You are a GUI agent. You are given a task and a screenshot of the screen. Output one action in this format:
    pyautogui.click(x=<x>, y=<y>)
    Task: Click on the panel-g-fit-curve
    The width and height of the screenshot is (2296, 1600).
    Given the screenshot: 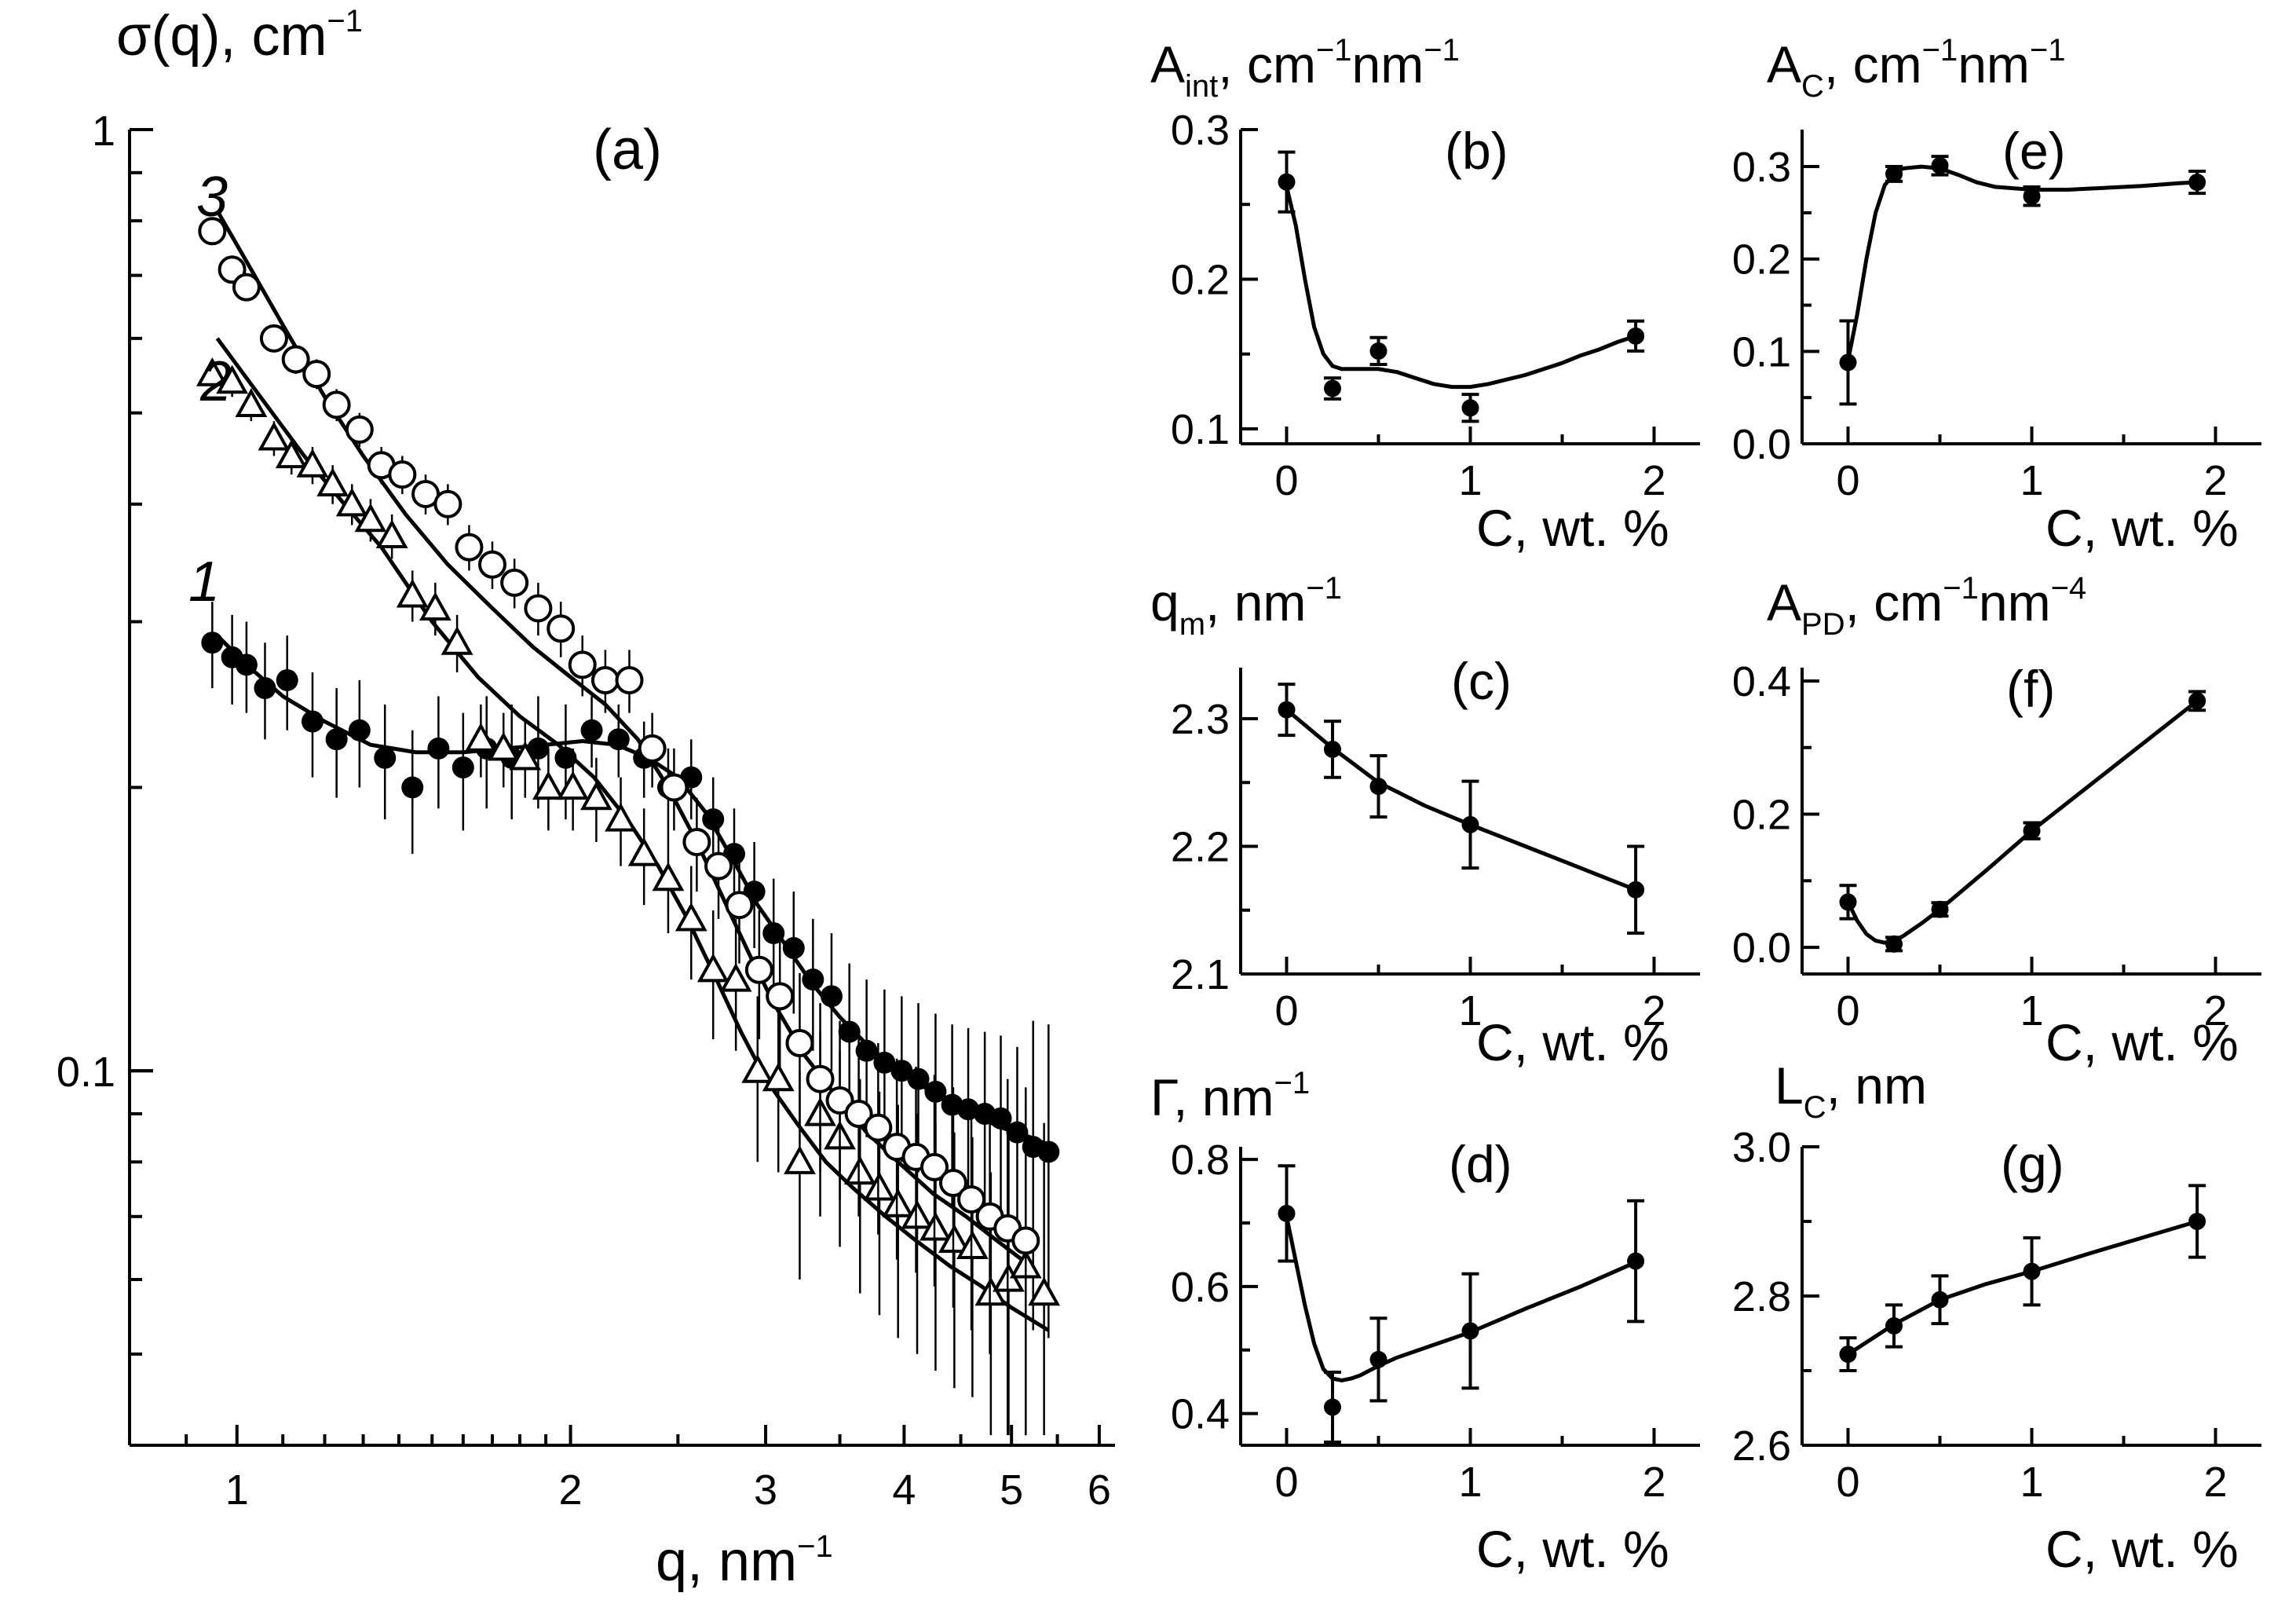 What is the action you would take?
    pyautogui.click(x=2023, y=1288)
    